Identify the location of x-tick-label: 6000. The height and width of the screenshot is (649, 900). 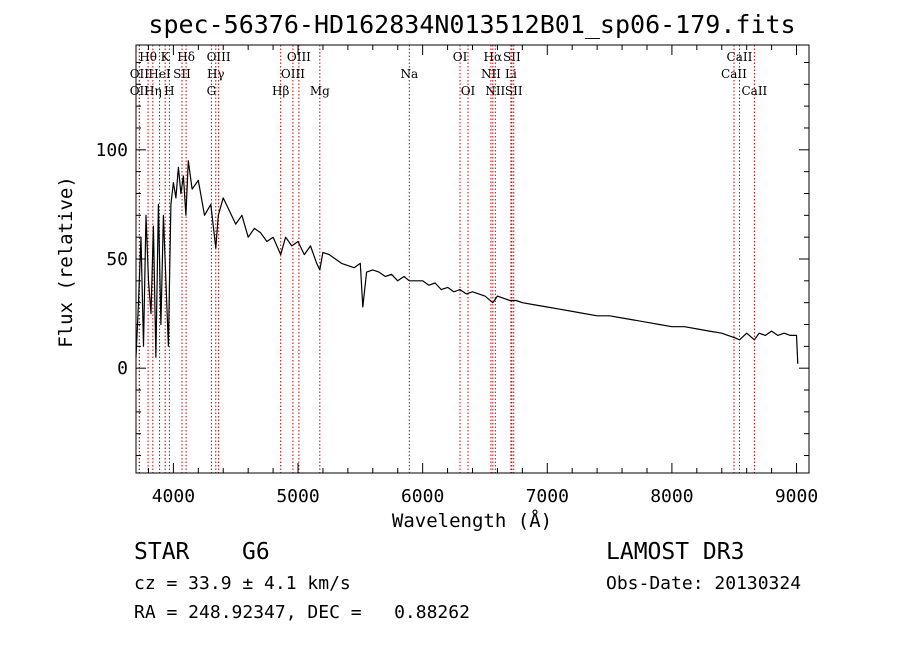
(422, 496).